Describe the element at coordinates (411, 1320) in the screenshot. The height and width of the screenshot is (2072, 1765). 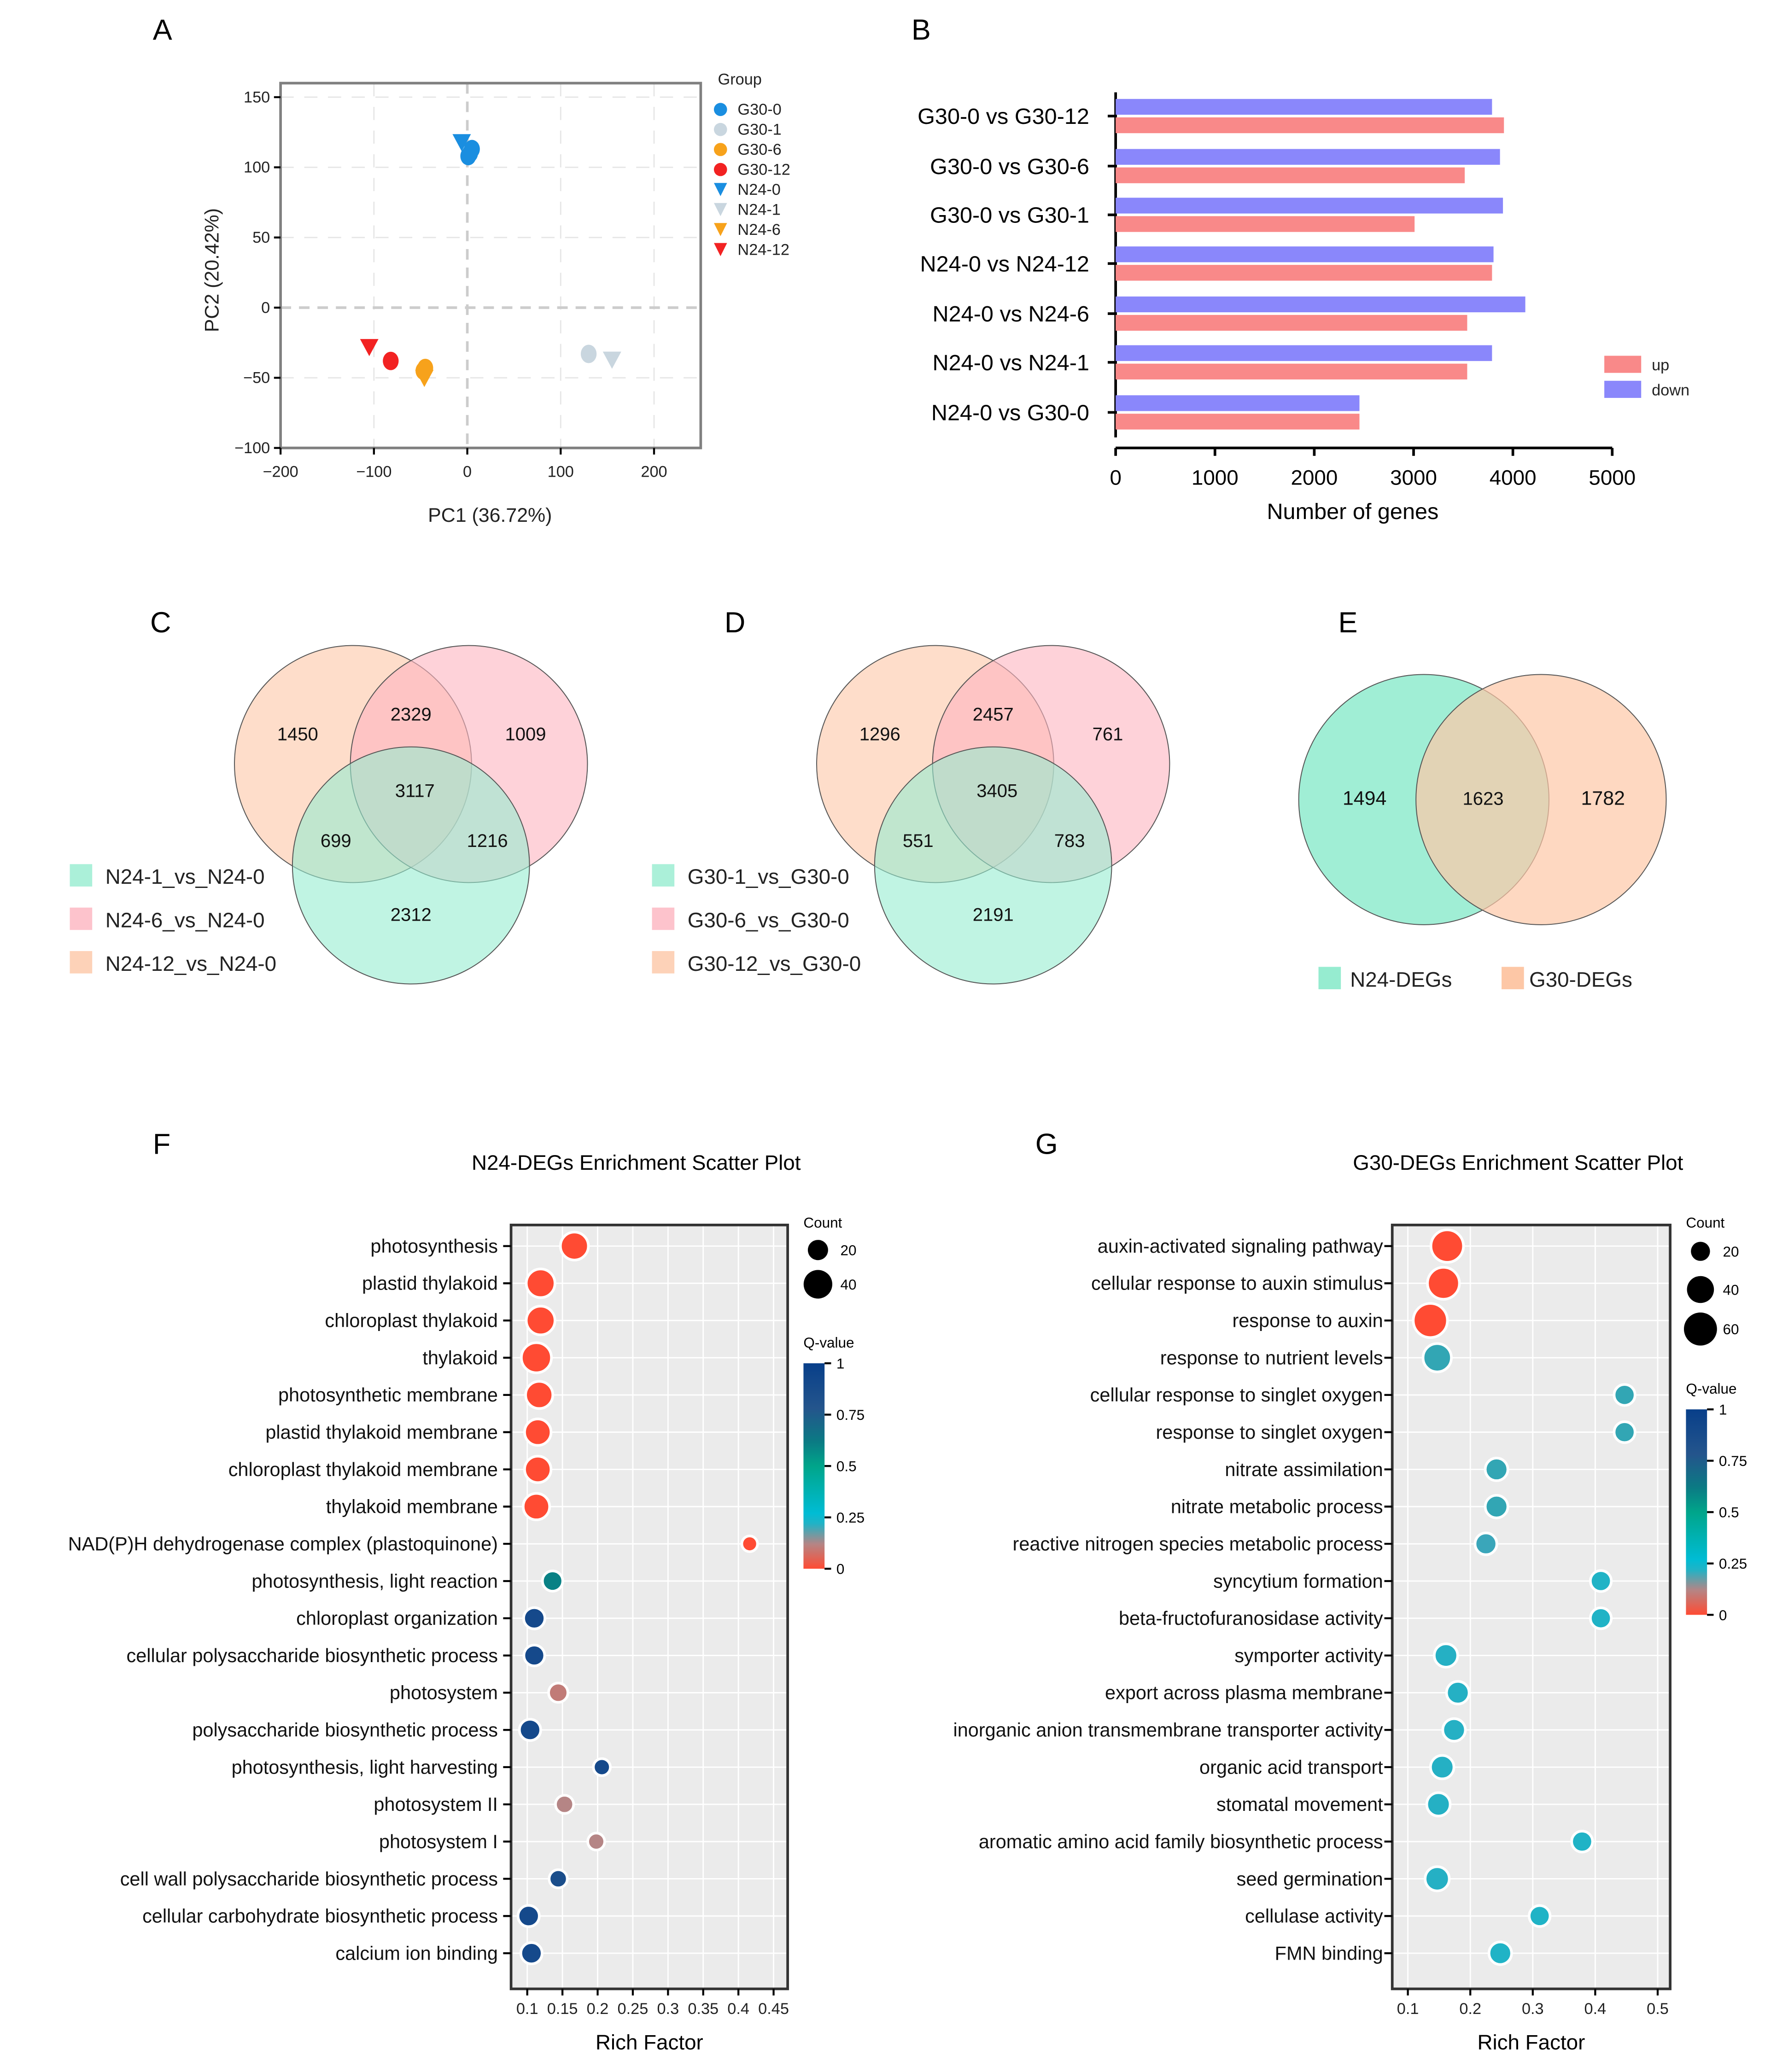
I see `term-label: chloroplast thylakoid` at that location.